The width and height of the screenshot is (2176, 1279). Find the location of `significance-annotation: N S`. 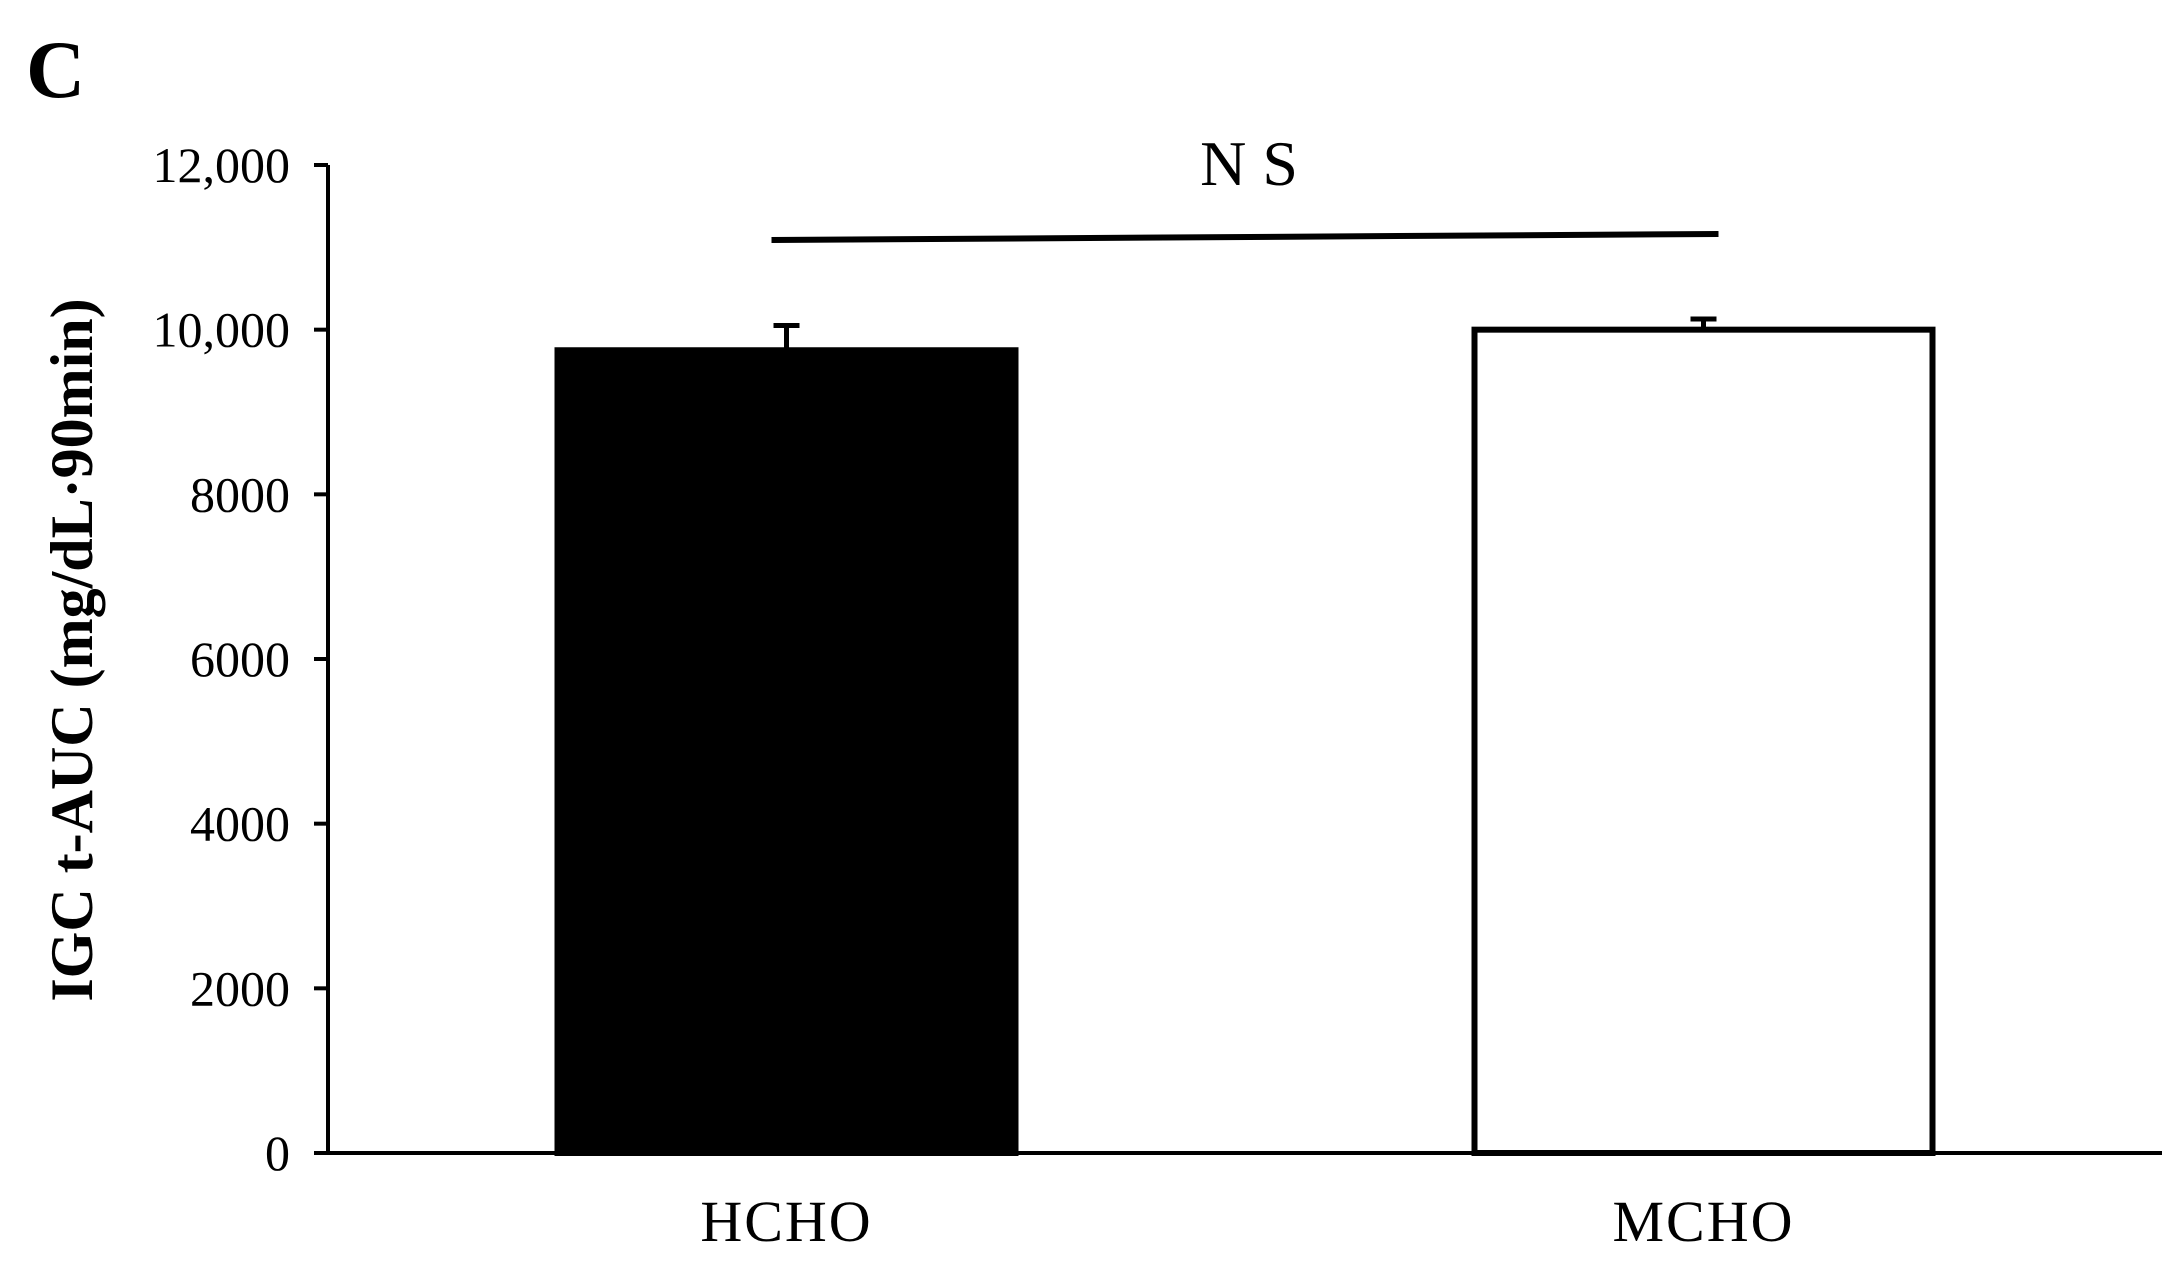

significance-annotation: N S is located at coordinates (1245, 185).